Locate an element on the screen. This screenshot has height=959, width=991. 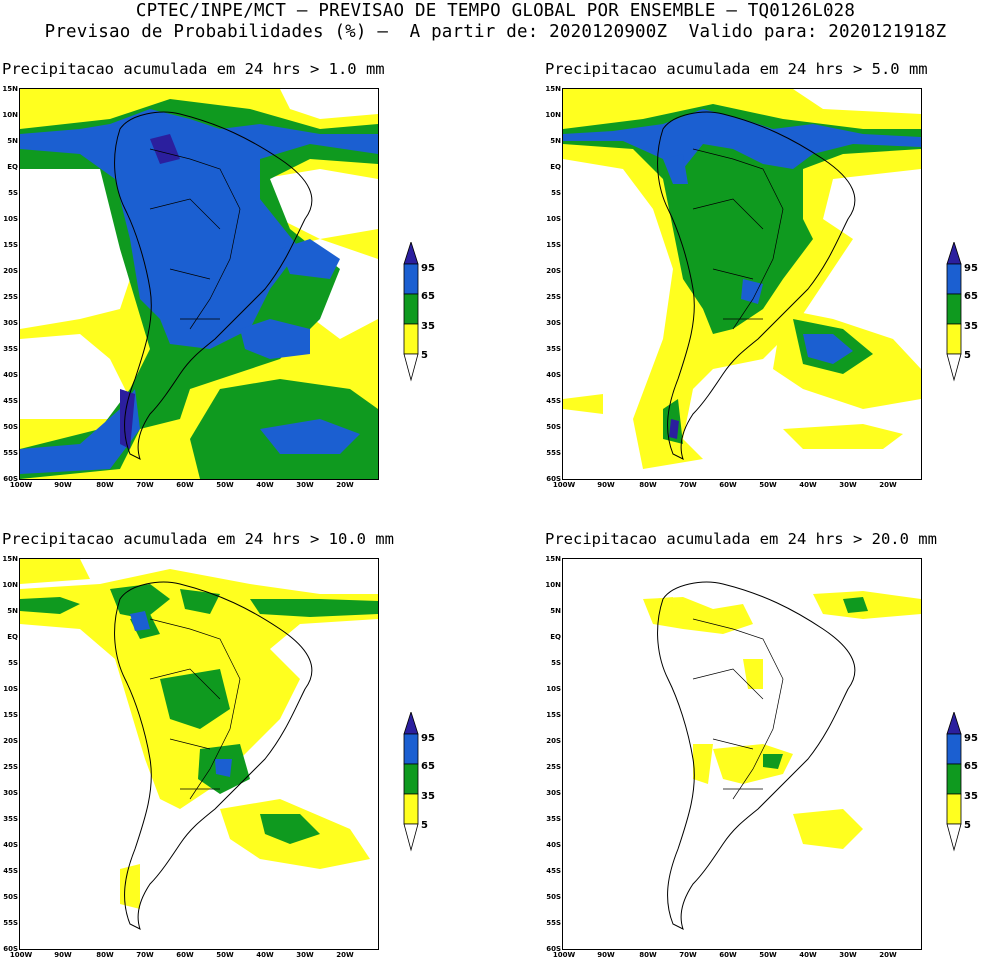
longitude-label: 30W is located at coordinates (848, 955).